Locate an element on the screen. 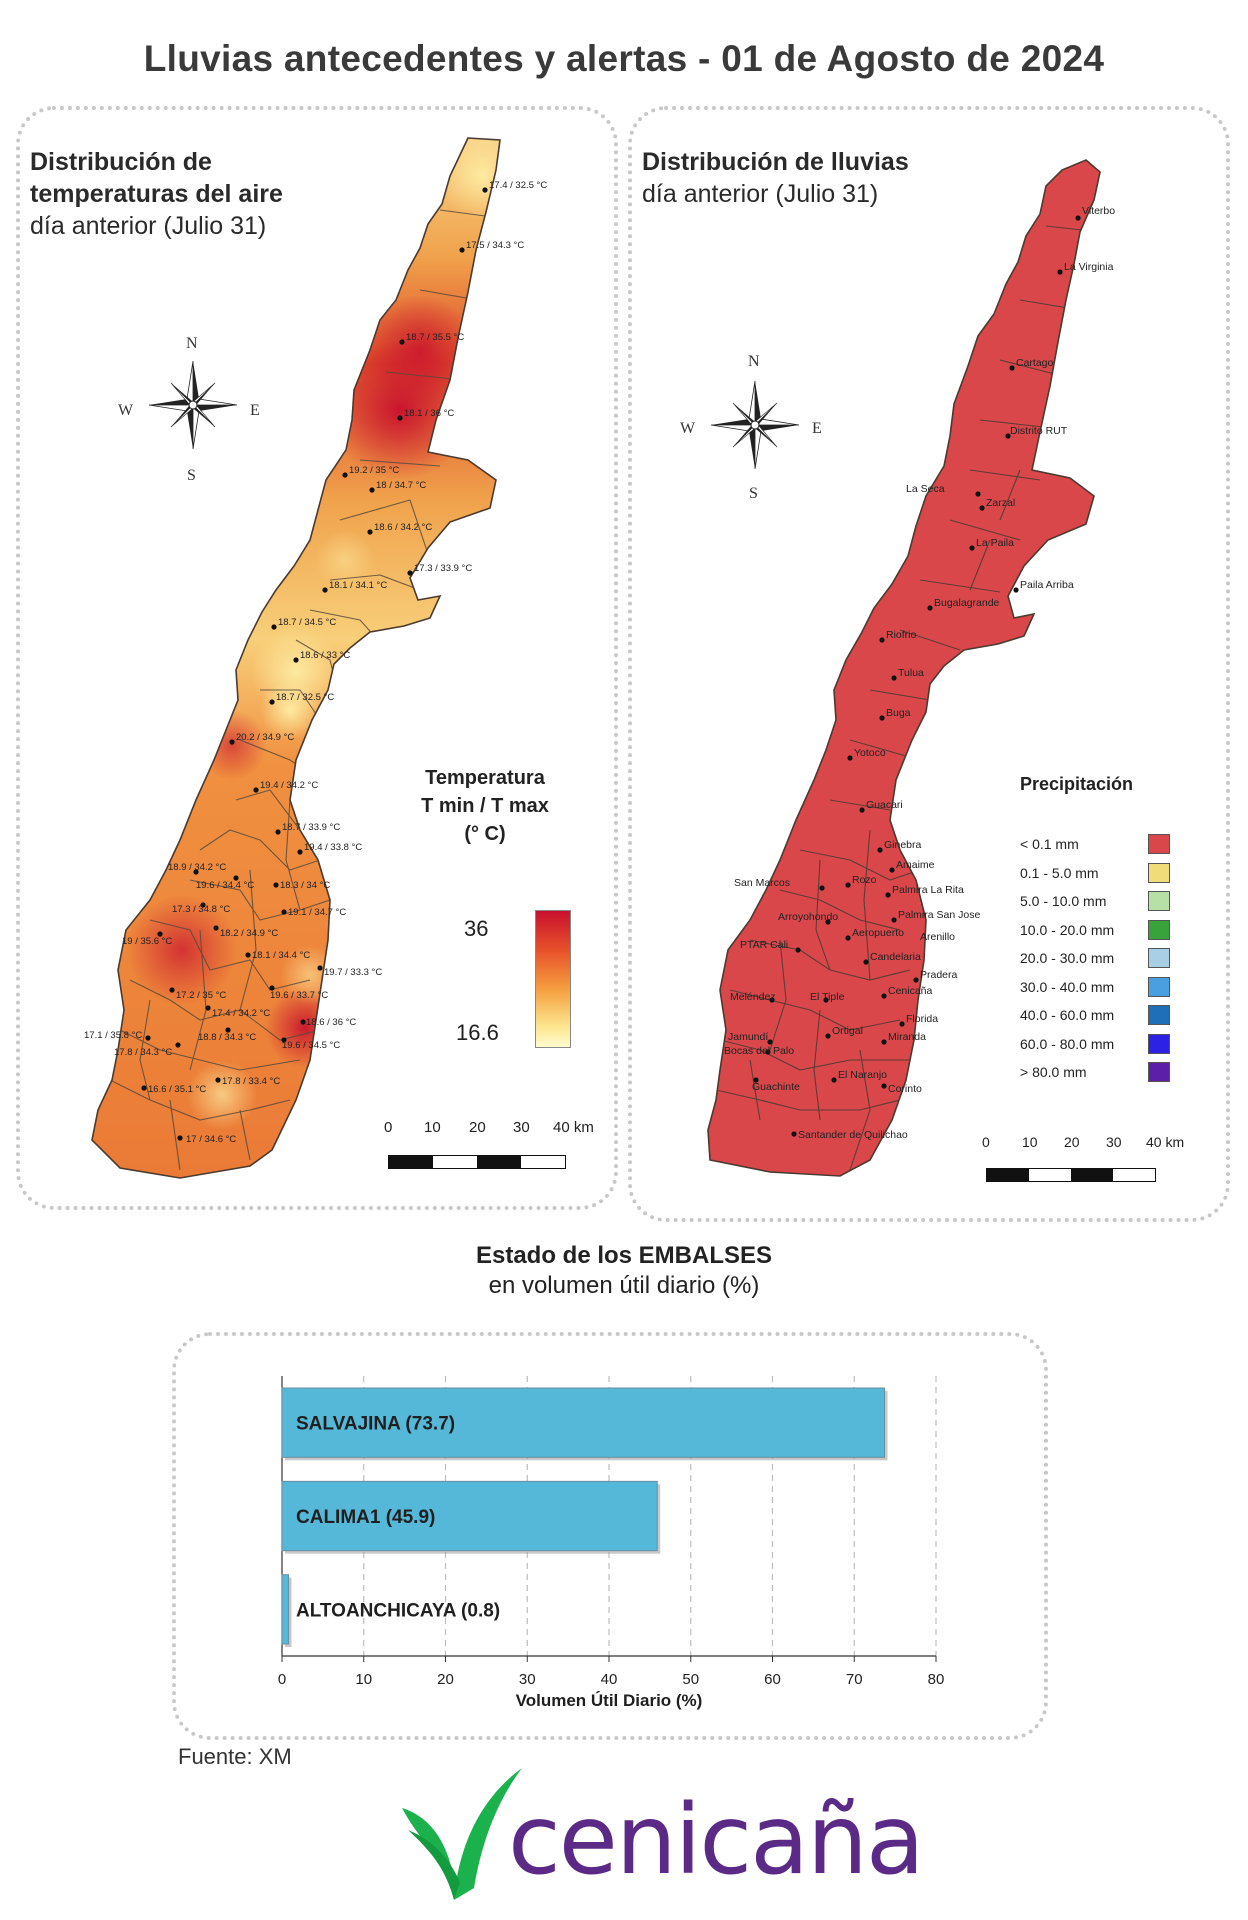 This screenshot has height=1920, width=1248. station-label: 18.9 / 34.2 °C is located at coordinates (197, 867).